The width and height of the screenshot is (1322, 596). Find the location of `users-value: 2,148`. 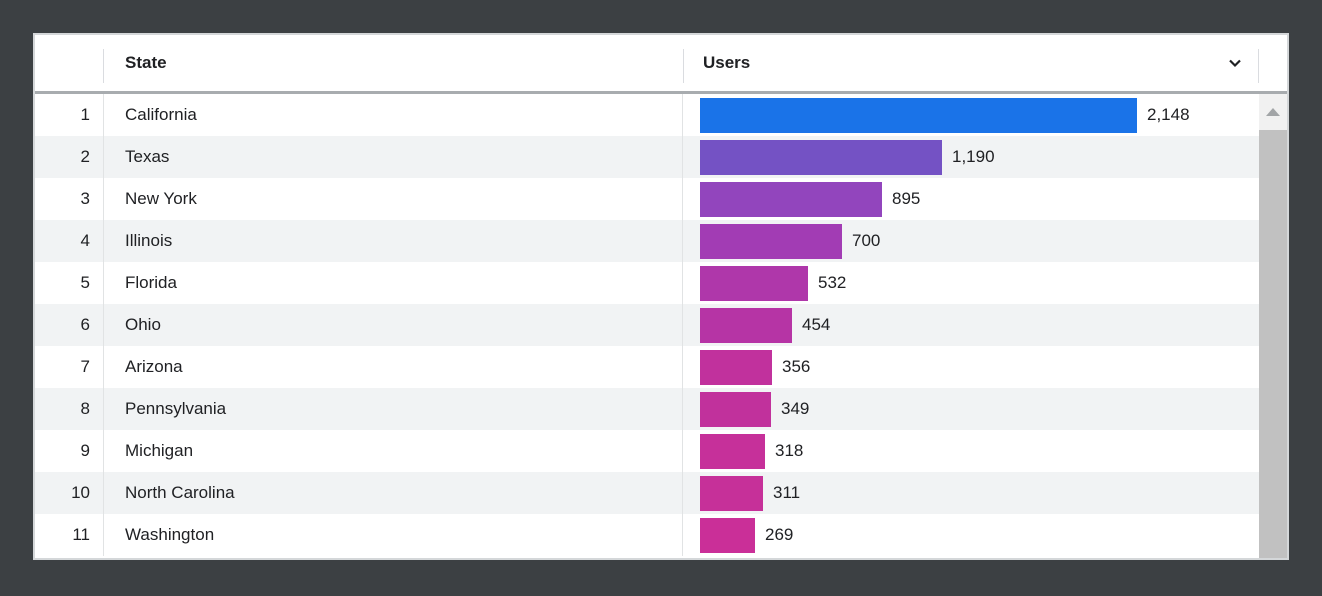

users-value: 2,148 is located at coordinates (1168, 114).